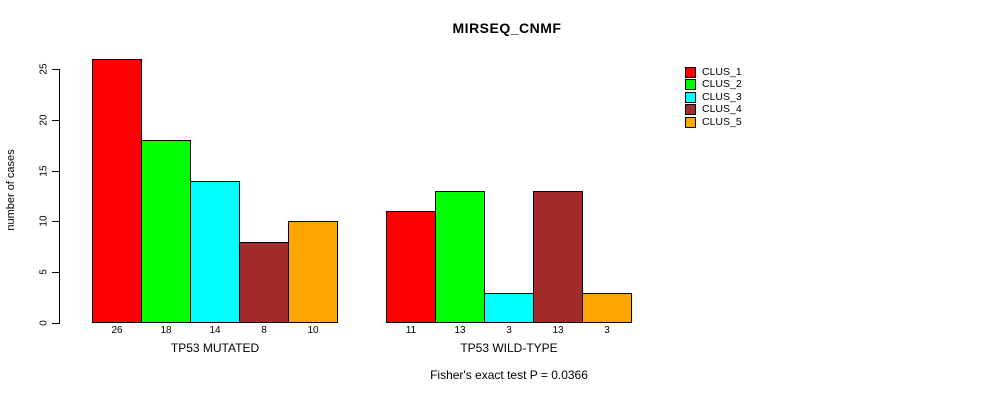 The height and width of the screenshot is (400, 990). What do you see at coordinates (722, 84) in the screenshot?
I see `legend-label-clus_2: CLUS_2` at bounding box center [722, 84].